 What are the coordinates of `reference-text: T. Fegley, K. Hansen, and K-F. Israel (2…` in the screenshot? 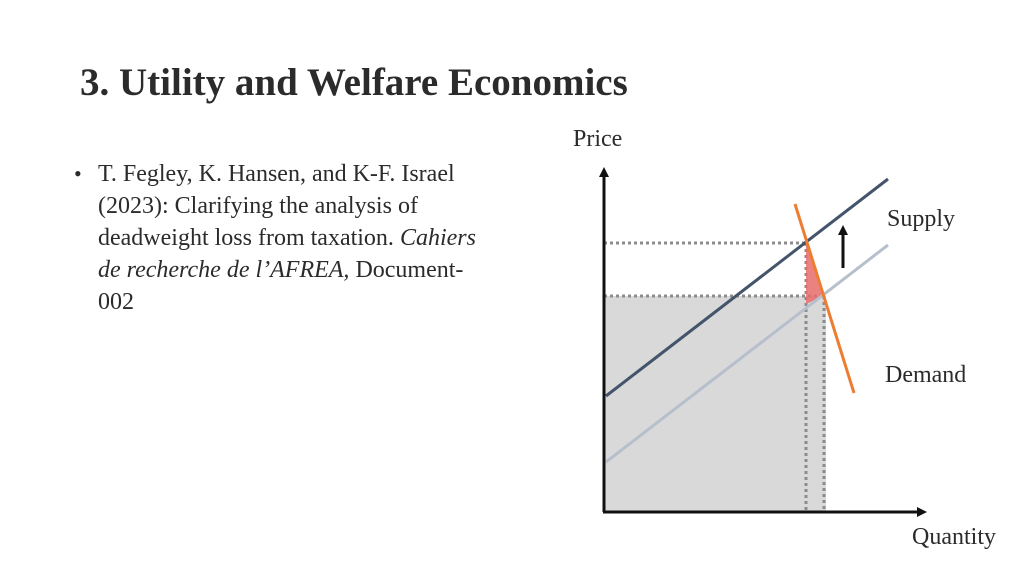 It's located at (296, 238).